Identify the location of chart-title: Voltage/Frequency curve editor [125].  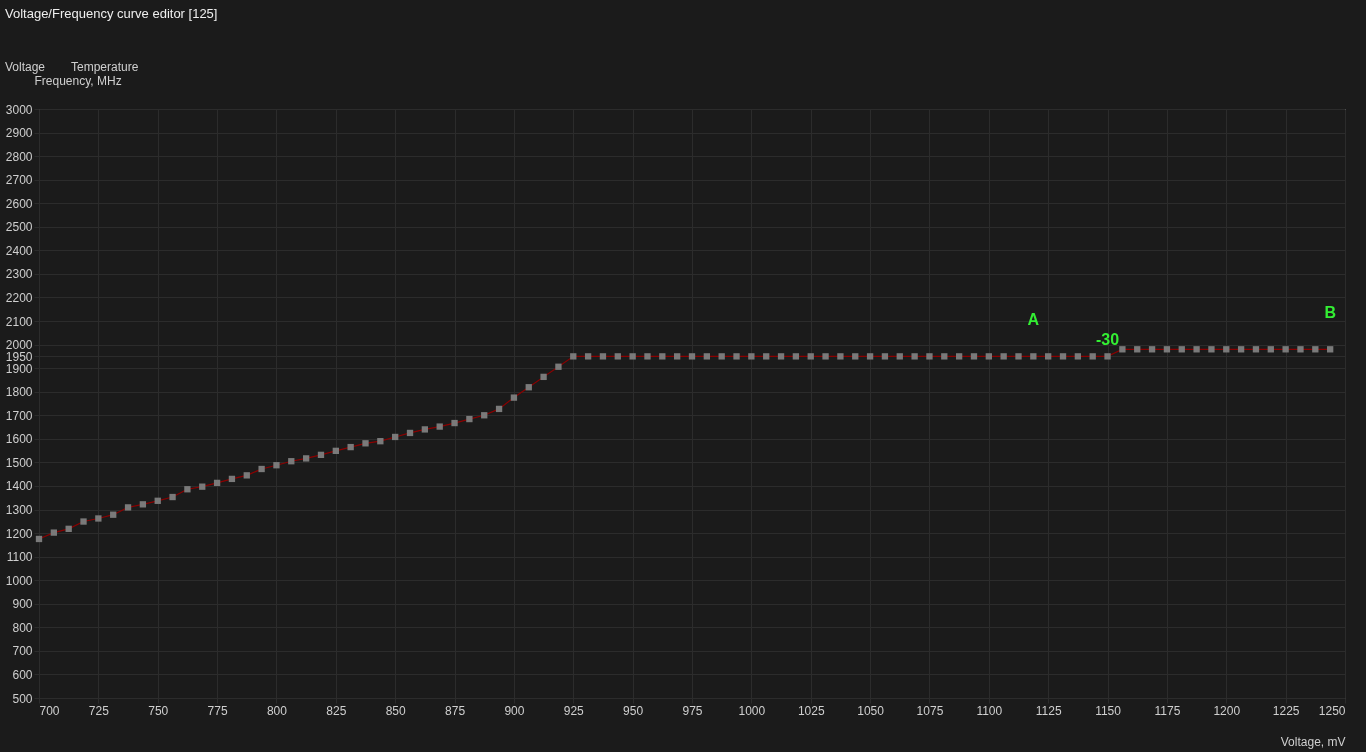
(111, 13).